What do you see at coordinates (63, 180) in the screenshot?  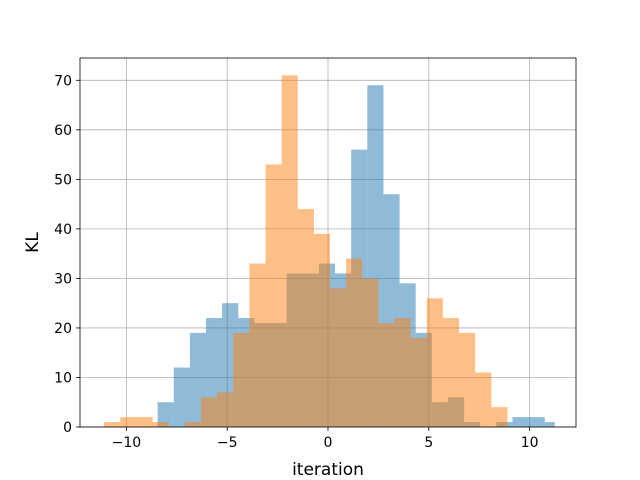 I see `y-tick-label: 50` at bounding box center [63, 180].